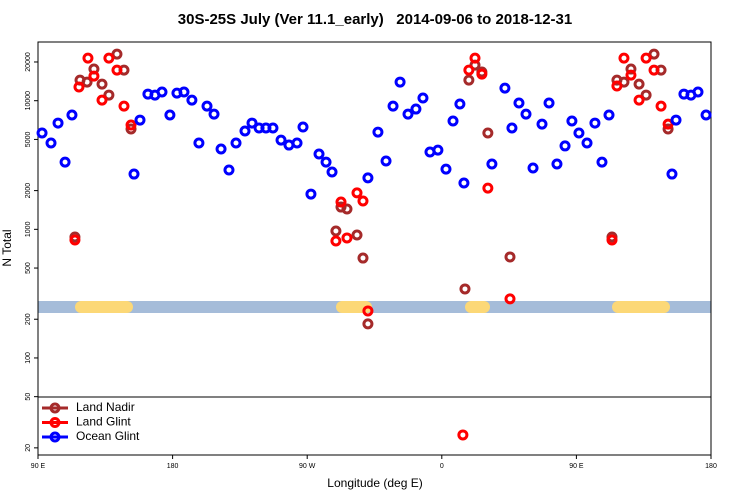  What do you see at coordinates (28, 358) in the screenshot?
I see `y-tick-label: 100` at bounding box center [28, 358].